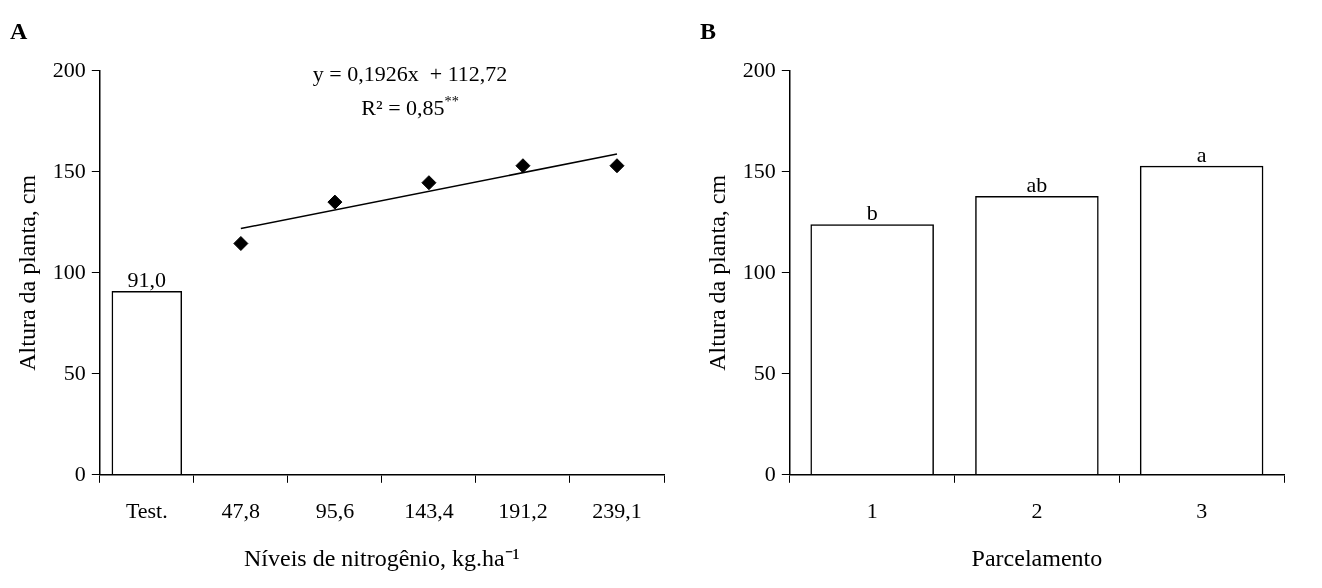 This screenshot has width=1322, height=588. Describe the element at coordinates (1037, 185) in the screenshot. I see `annotation: ab` at that location.